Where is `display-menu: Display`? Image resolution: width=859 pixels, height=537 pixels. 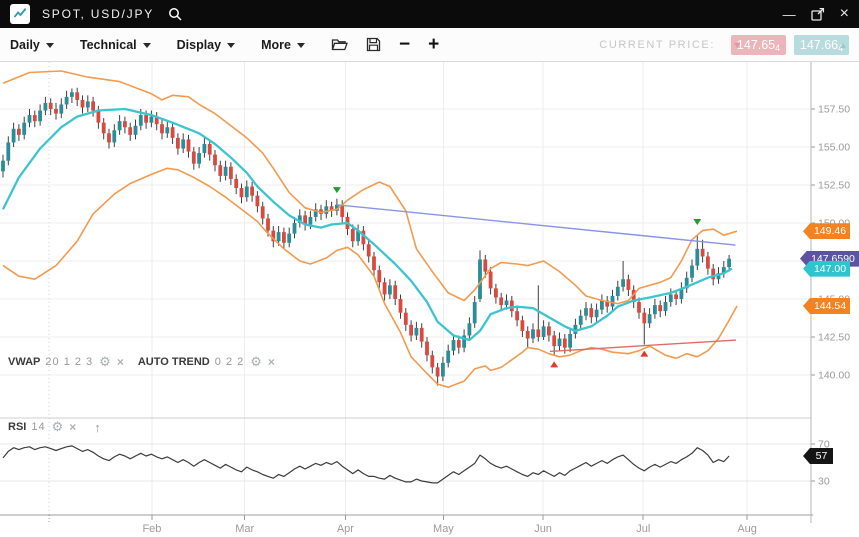 display-menu: Display is located at coordinates (206, 44).